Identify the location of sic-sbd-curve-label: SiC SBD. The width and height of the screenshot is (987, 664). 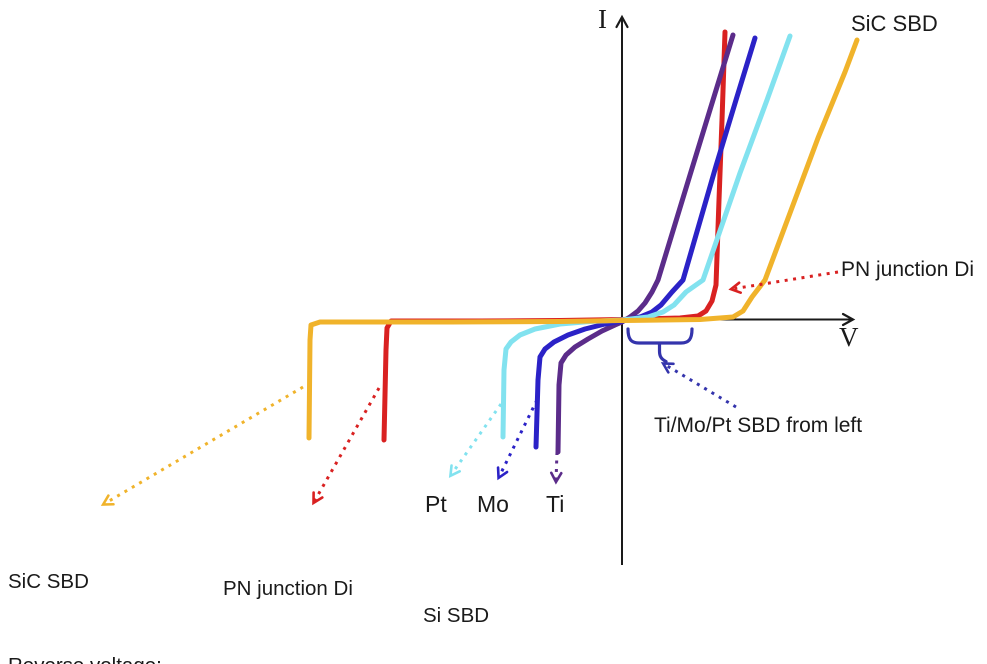
(894, 23).